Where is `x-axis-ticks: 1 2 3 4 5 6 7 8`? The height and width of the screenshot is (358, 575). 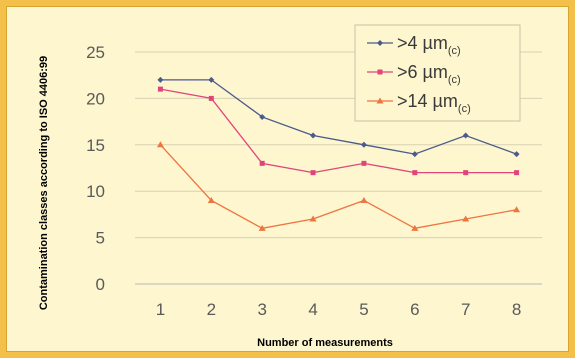 x-axis-ticks: 1 2 3 4 5 6 7 8 is located at coordinates (339, 309).